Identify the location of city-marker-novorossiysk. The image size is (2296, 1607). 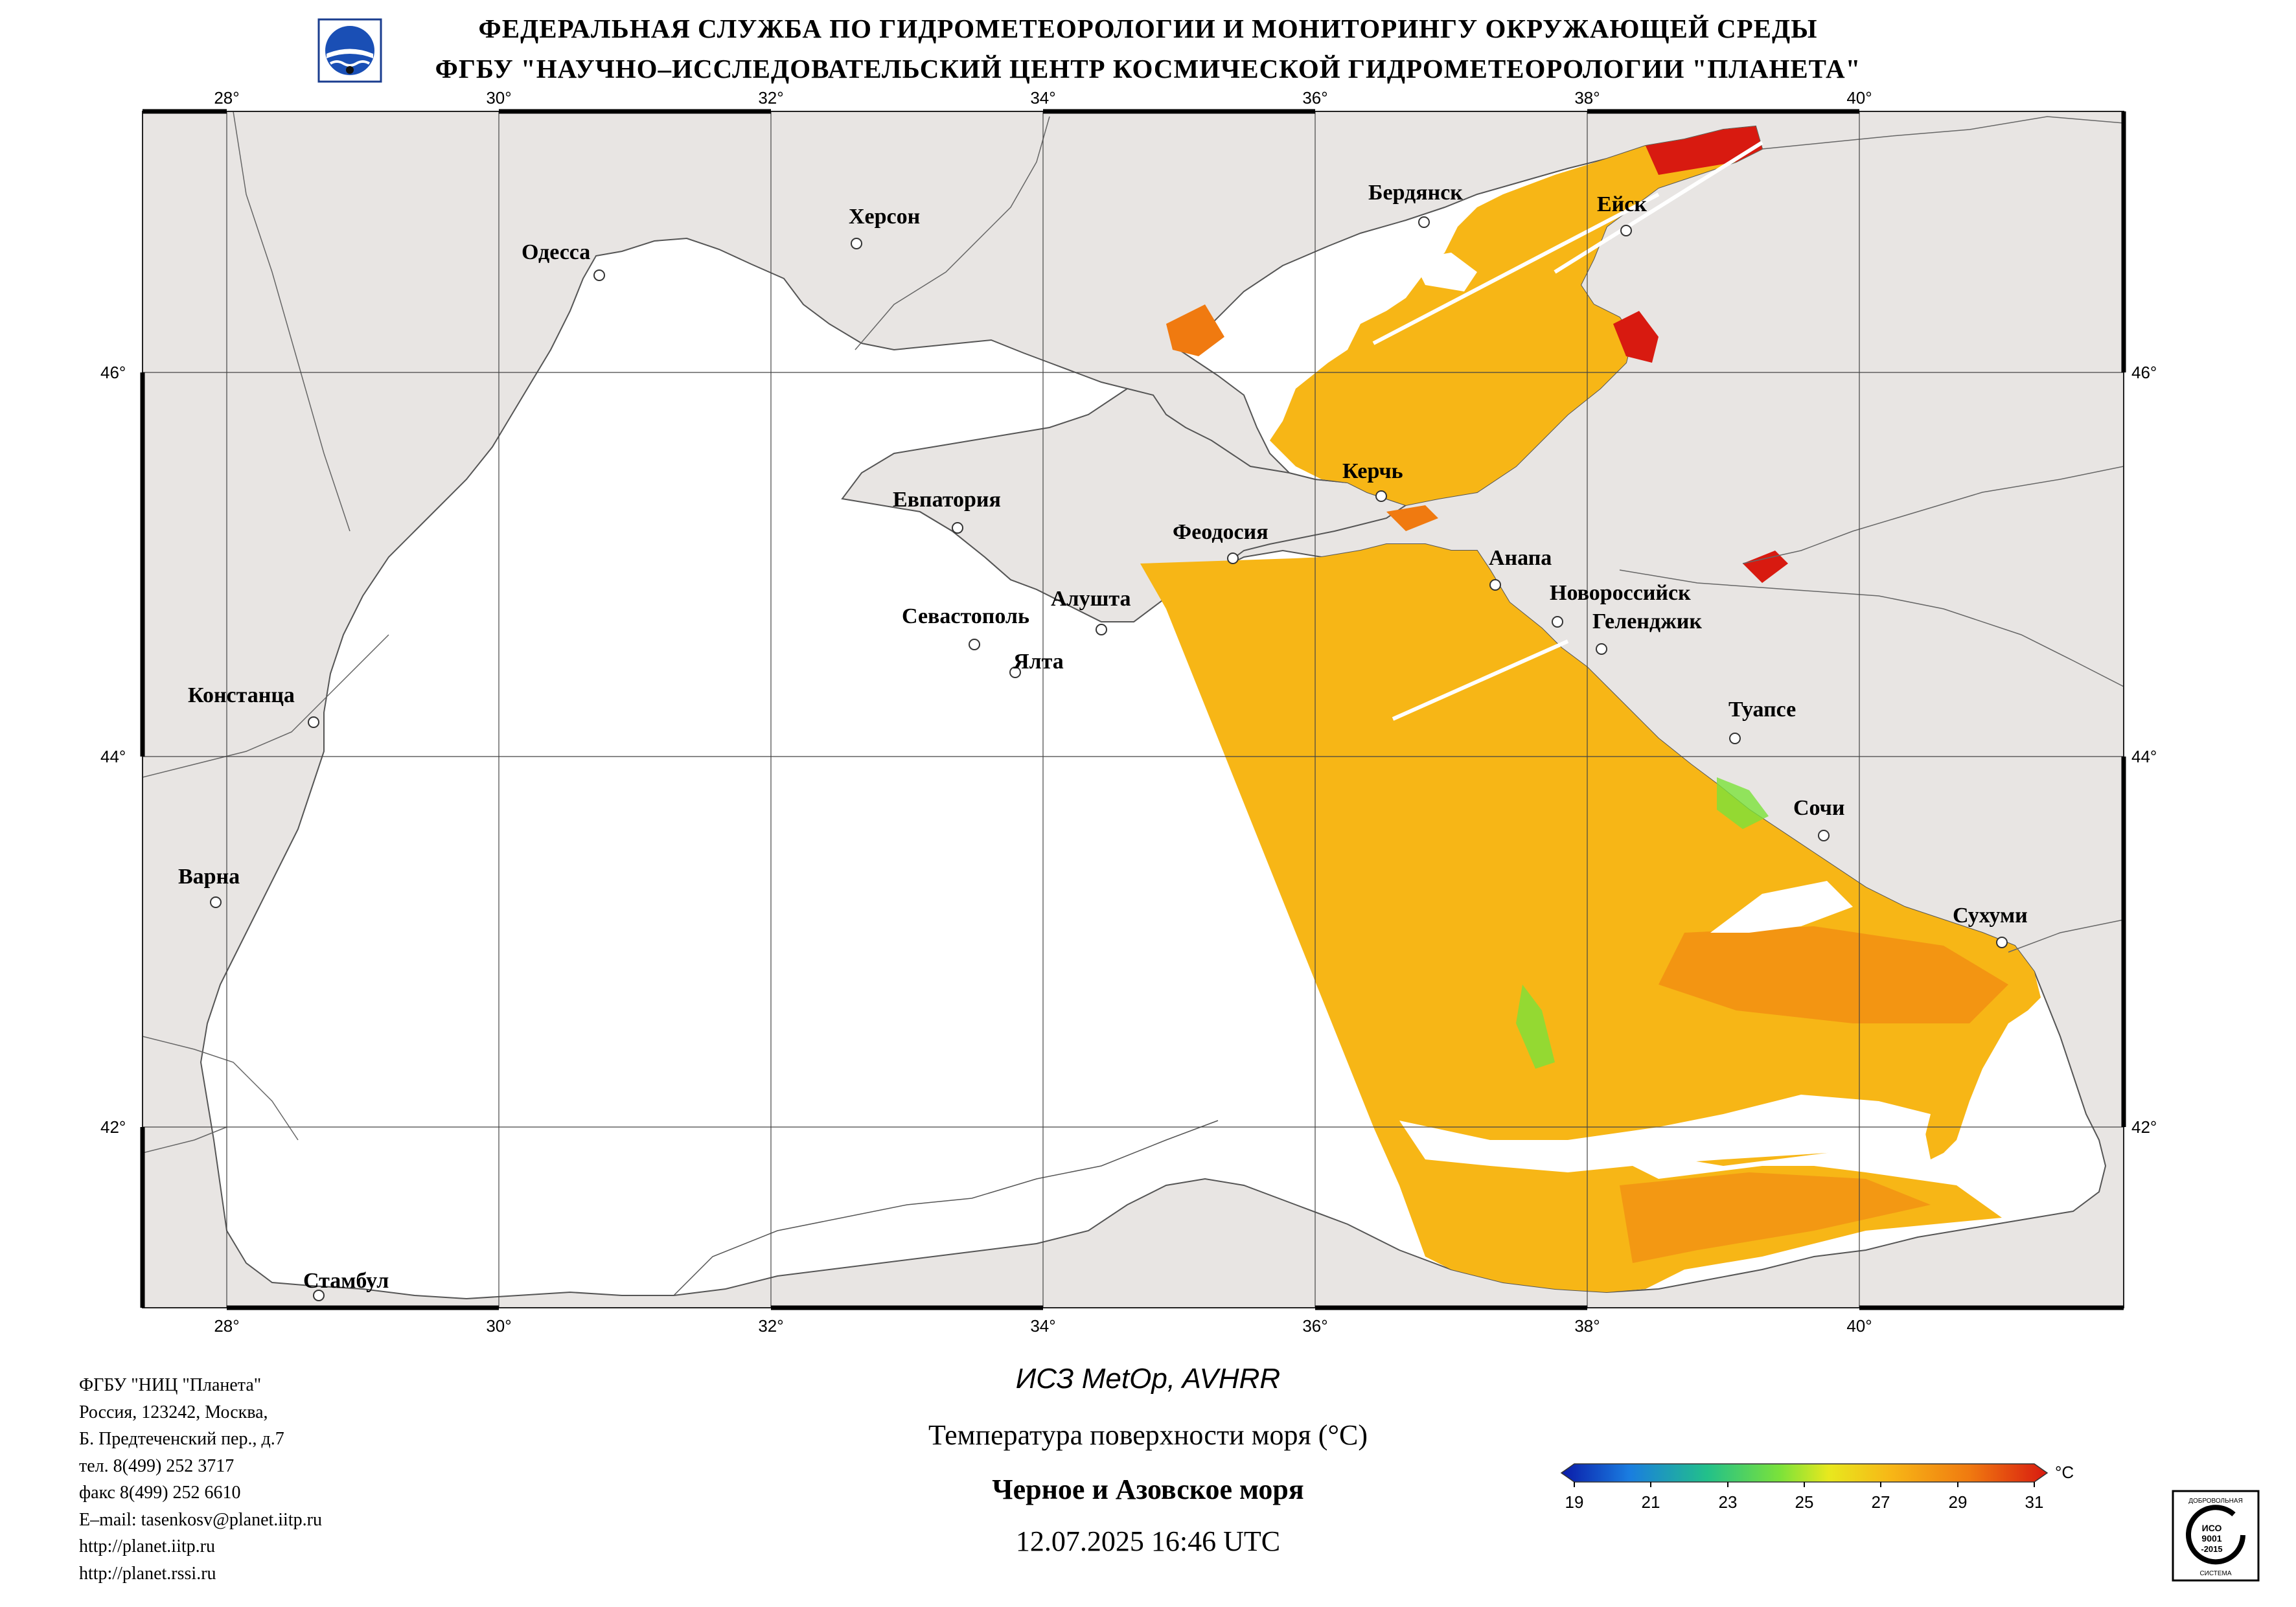
(1557, 622).